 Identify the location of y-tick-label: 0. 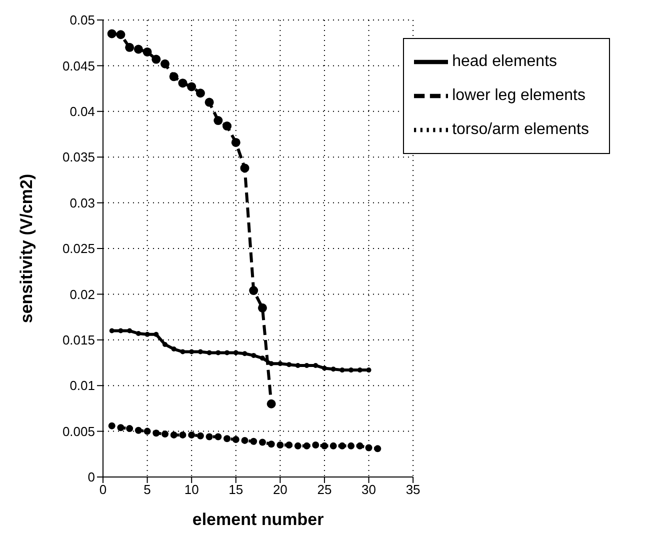
(91, 477).